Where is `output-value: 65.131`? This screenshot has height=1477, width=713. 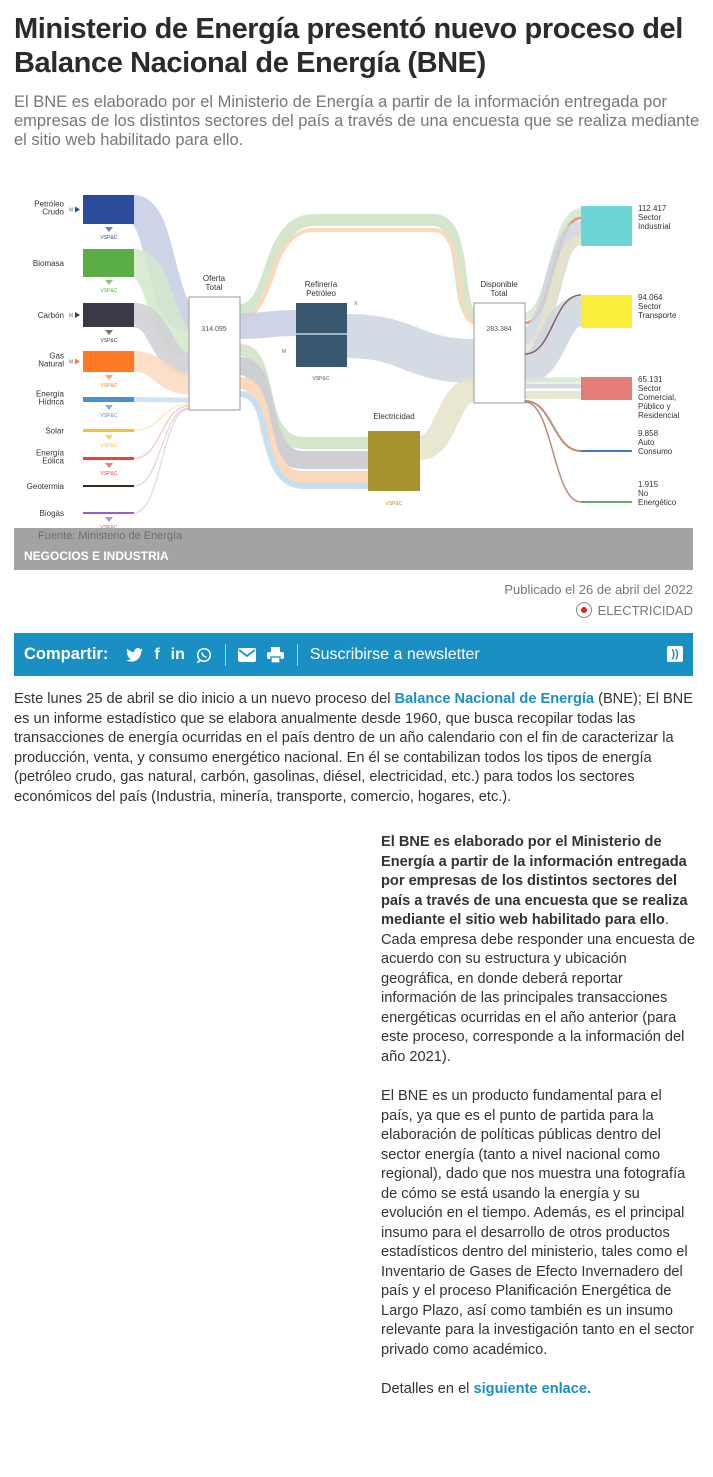
output-value: 65.131 is located at coordinates (650, 379).